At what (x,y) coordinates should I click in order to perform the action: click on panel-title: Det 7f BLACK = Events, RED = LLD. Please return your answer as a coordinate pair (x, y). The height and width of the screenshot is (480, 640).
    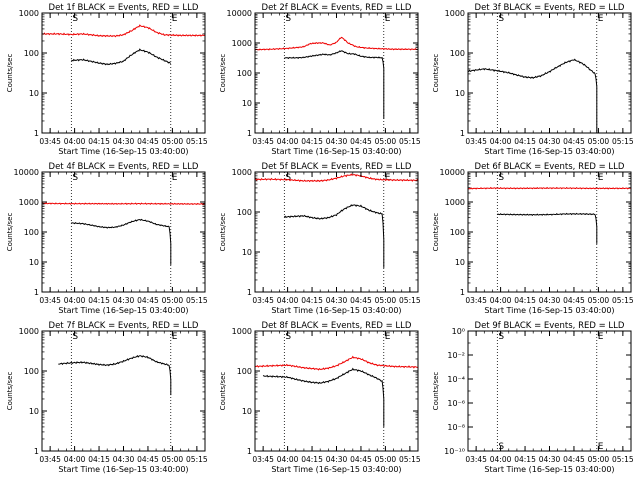
    Looking at the image, I should click on (124, 326).